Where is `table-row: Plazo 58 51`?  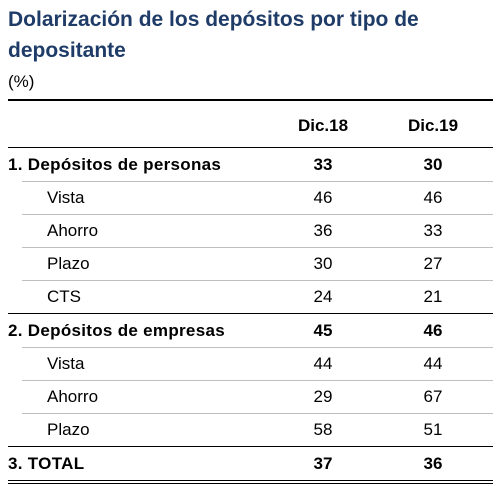 table-row: Plazo 58 51 is located at coordinates (250, 429).